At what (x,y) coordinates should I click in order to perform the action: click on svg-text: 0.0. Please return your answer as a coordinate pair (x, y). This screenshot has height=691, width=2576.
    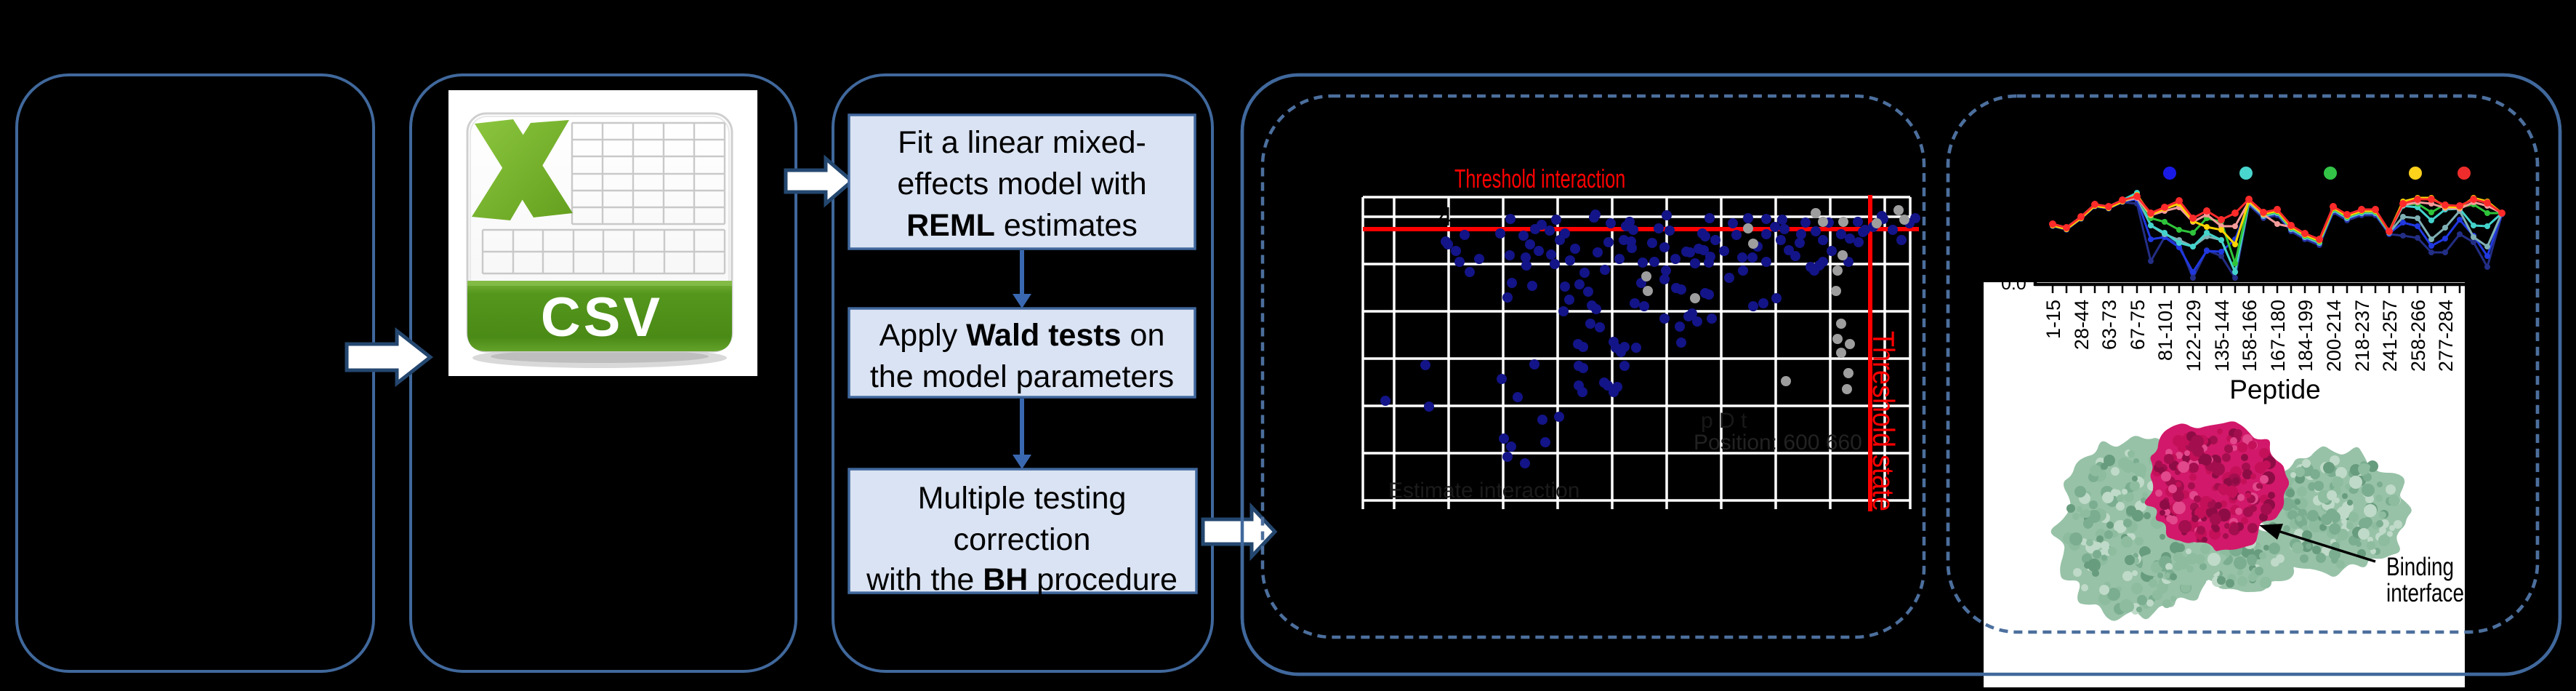
    Looking at the image, I should click on (2013, 283).